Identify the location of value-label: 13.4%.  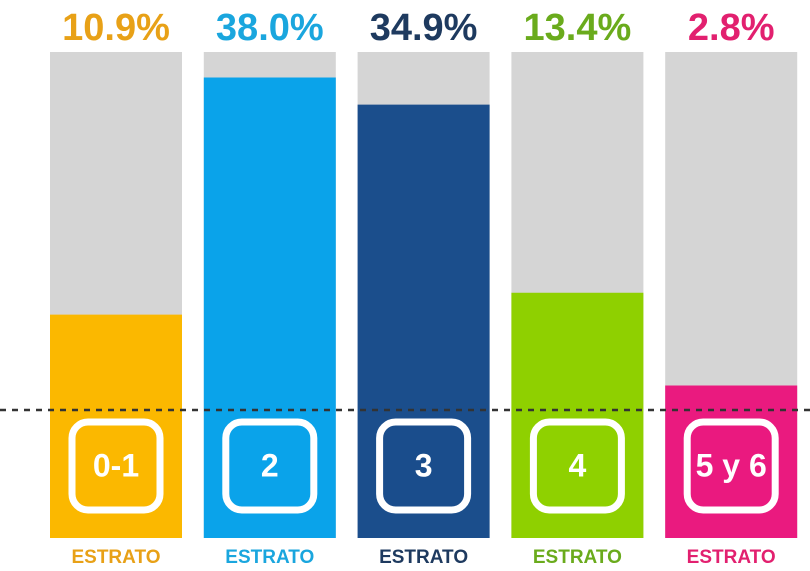
(578, 28).